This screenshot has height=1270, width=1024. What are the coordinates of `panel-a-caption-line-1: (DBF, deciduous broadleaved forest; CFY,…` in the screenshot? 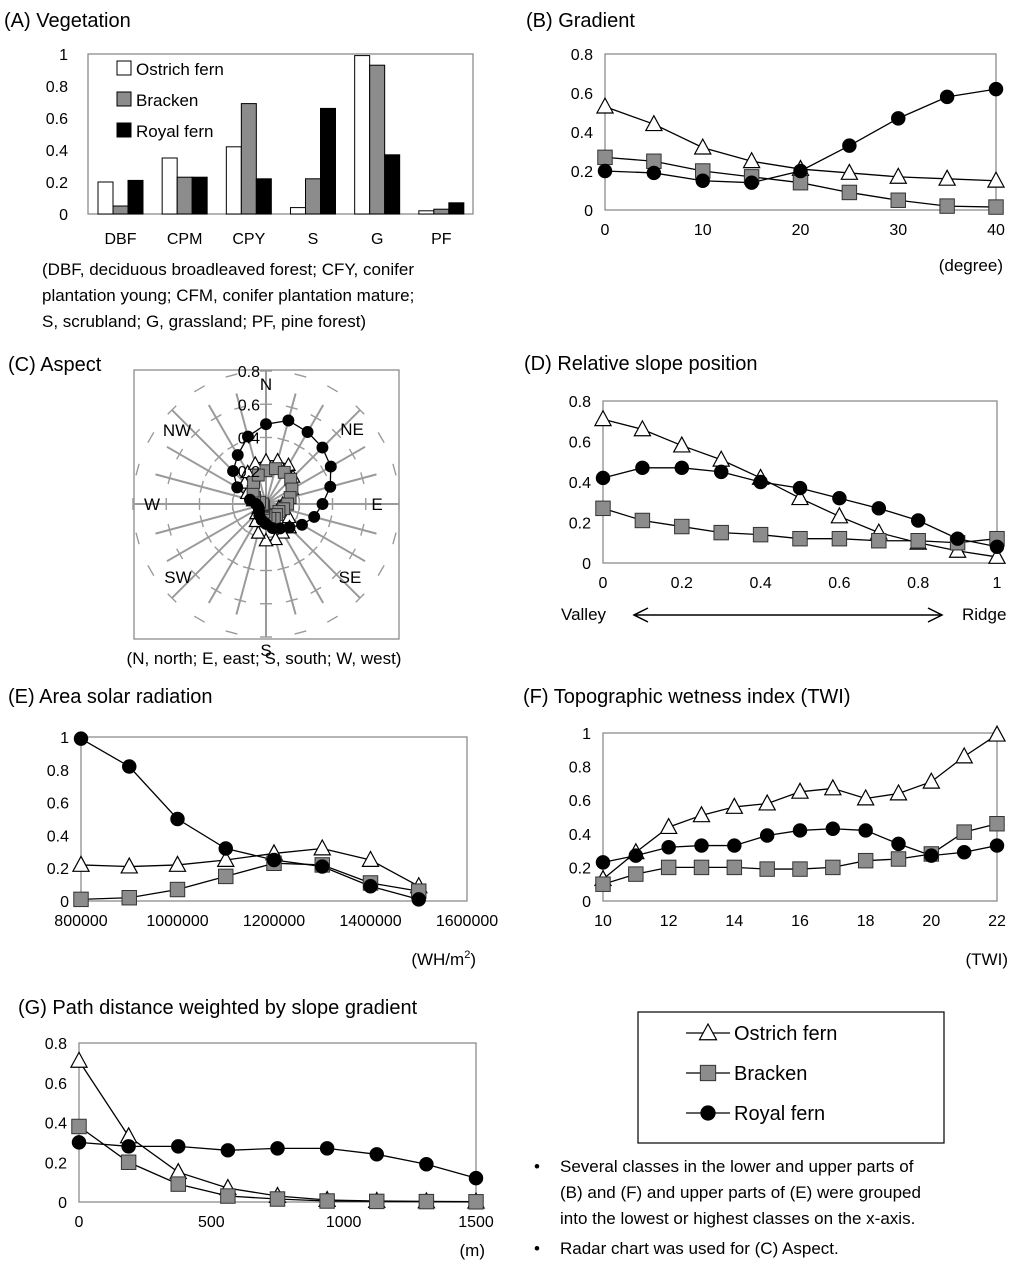 It's located at (228, 269).